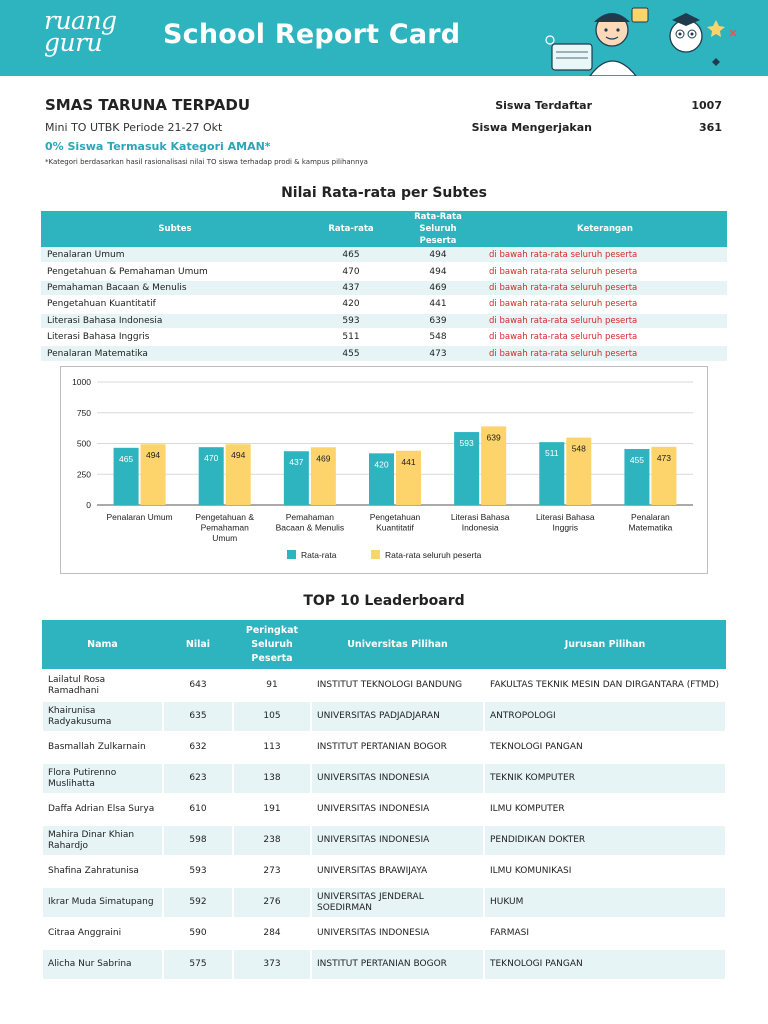 This screenshot has height=1024, width=768. What do you see at coordinates (148, 105) in the screenshot?
I see `school-name: SMAS TARUNA TERPADU` at bounding box center [148, 105].